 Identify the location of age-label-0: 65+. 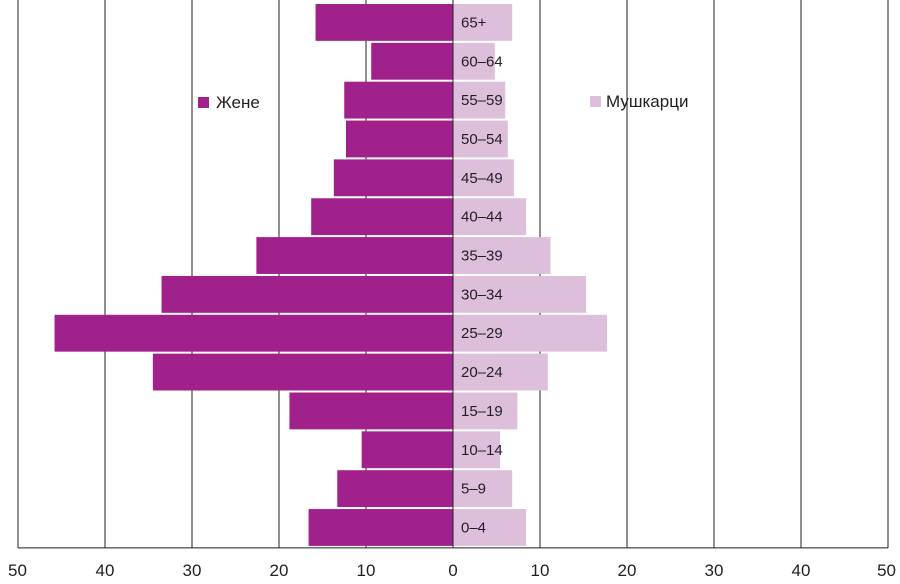
(474, 22).